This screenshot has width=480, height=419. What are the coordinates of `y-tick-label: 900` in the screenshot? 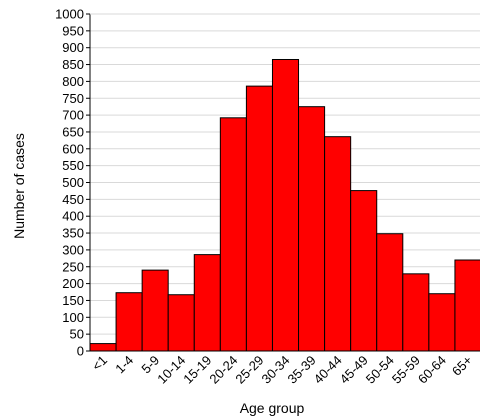 It's located at (73, 47).